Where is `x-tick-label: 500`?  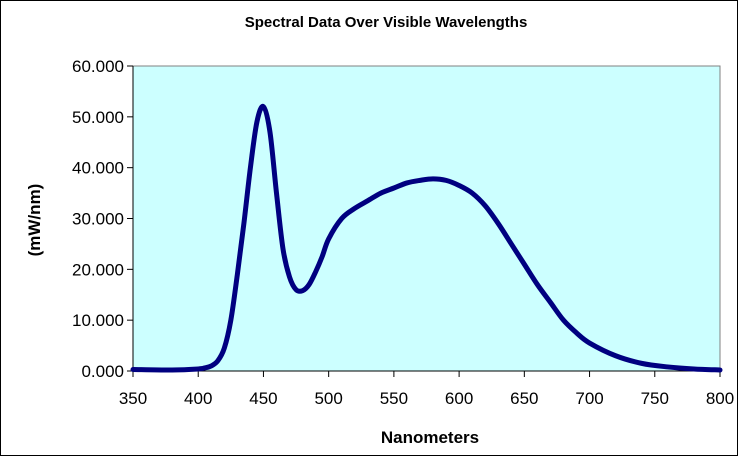
x-tick-label: 500 is located at coordinates (328, 398).